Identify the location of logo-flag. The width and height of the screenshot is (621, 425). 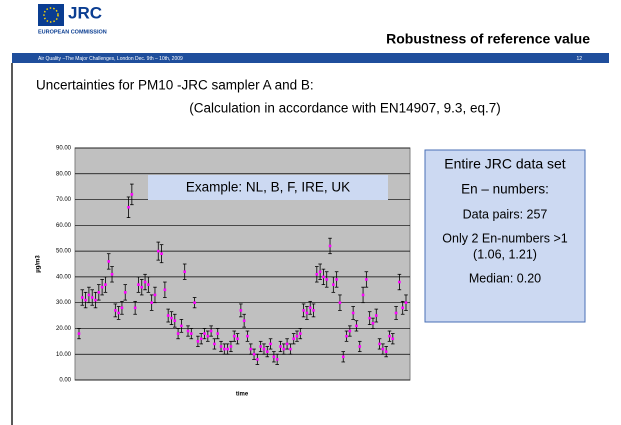
(51, 15).